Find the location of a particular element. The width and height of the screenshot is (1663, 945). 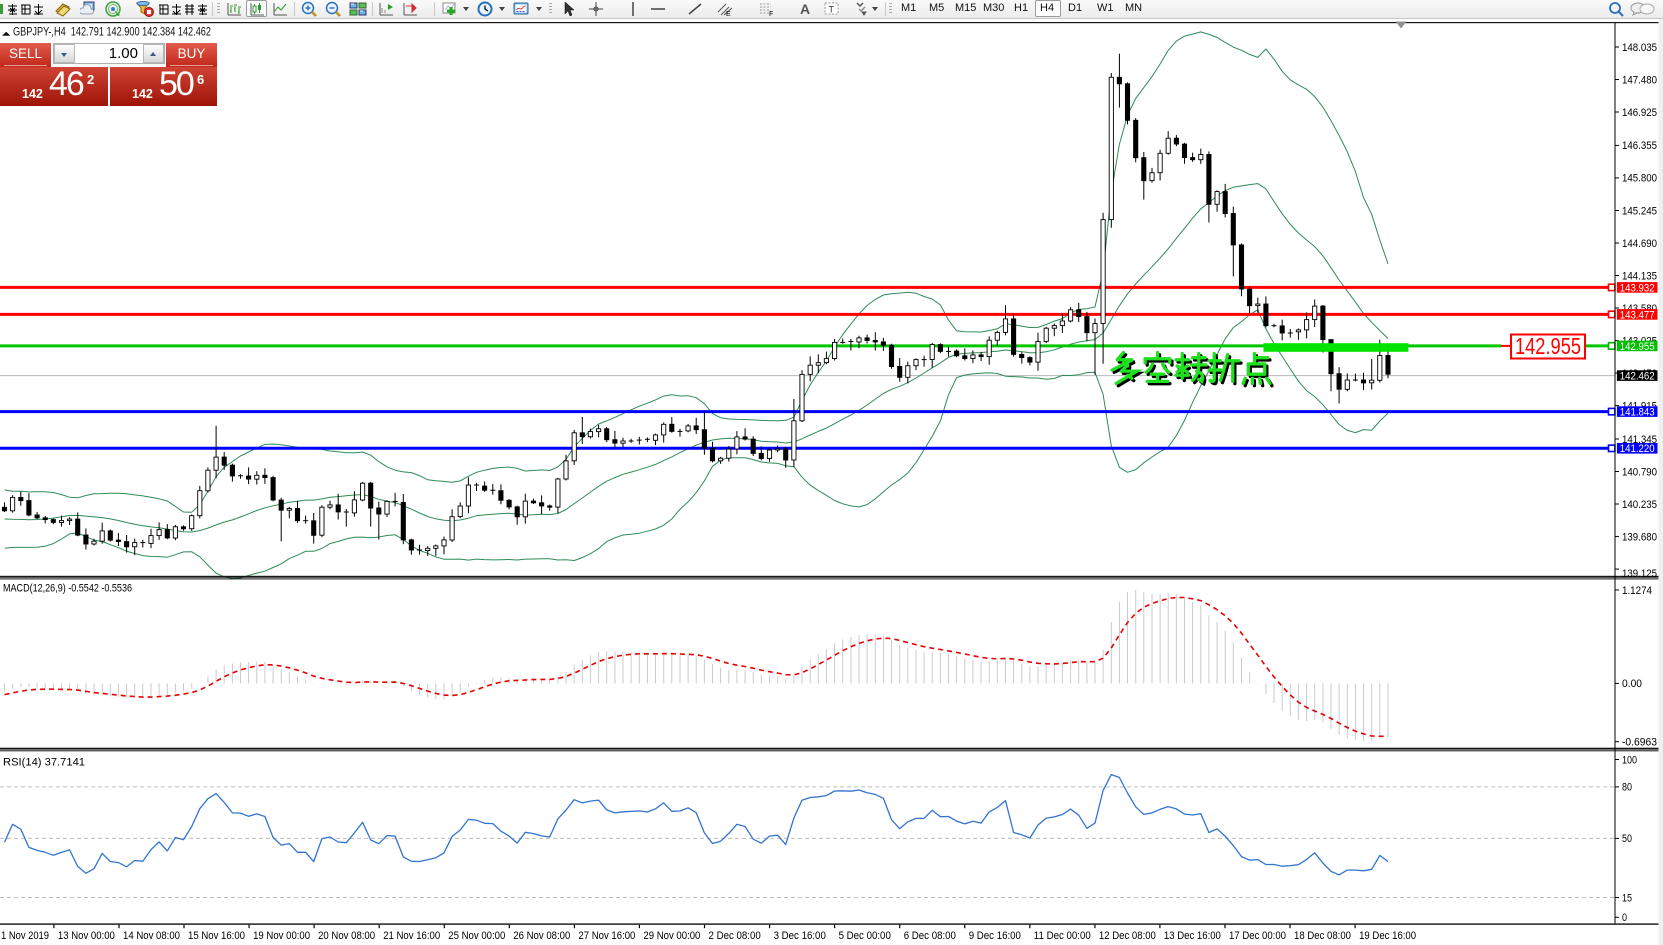

svg-text: 141.843 is located at coordinates (1637, 413).